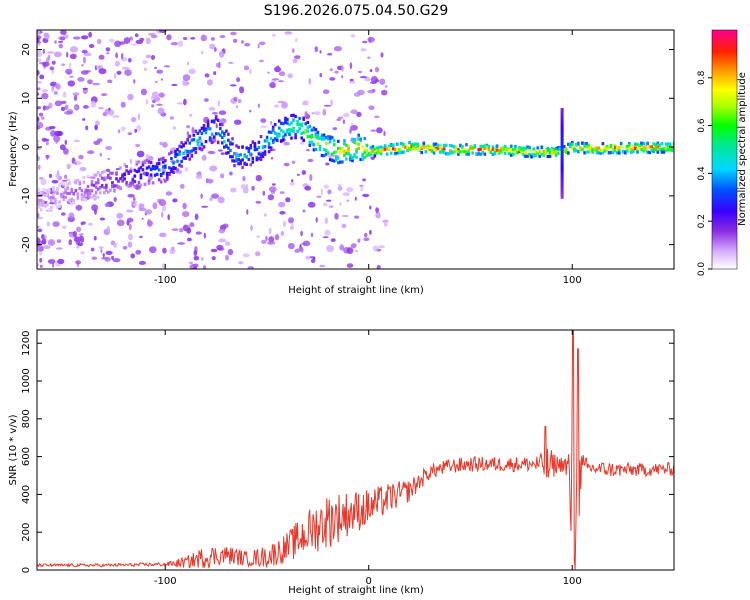 This screenshot has height=600, width=750. Describe the element at coordinates (356, 590) in the screenshot. I see `snr-x-axis-label: Height of straight line (km)` at that location.